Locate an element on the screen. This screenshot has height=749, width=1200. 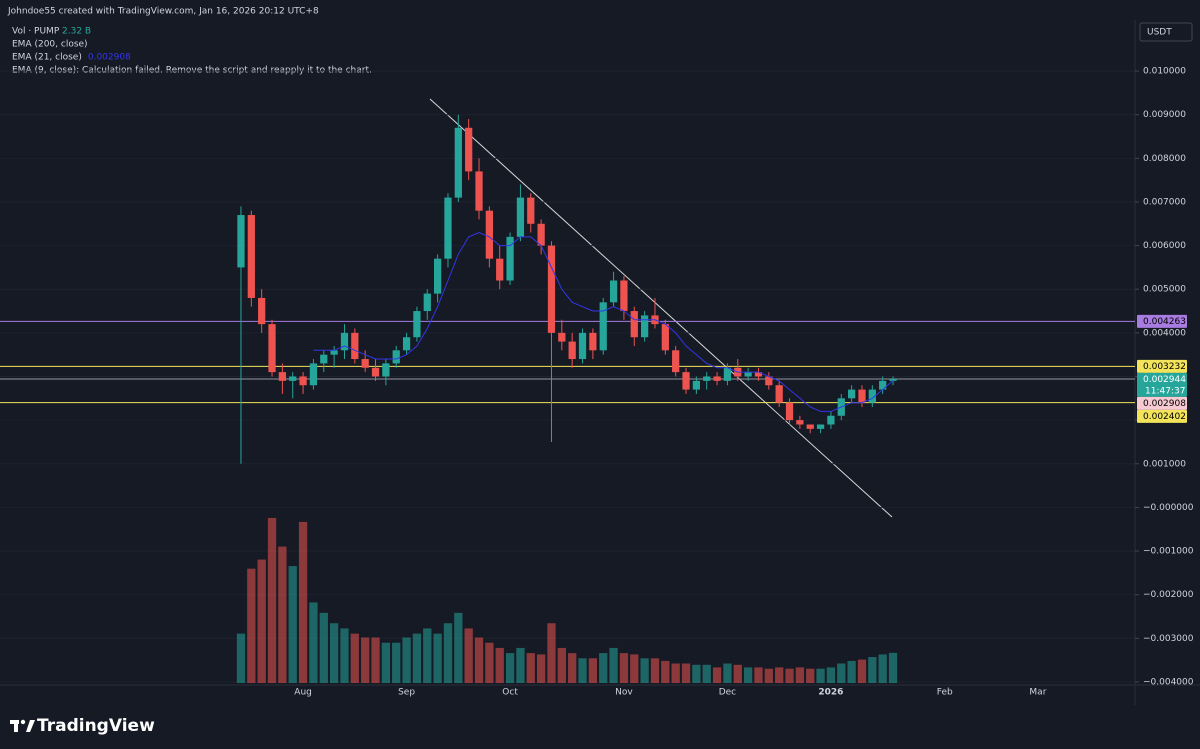
close-time: 11:47:37 is located at coordinates (1165, 391).